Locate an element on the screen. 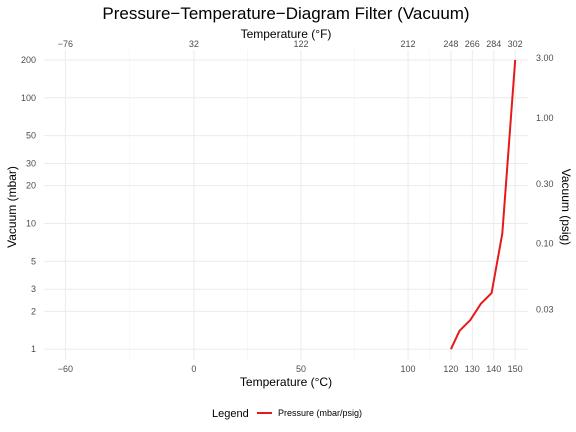 This screenshot has height=432, width=576. y-tick-label: 20 is located at coordinates (31, 186).